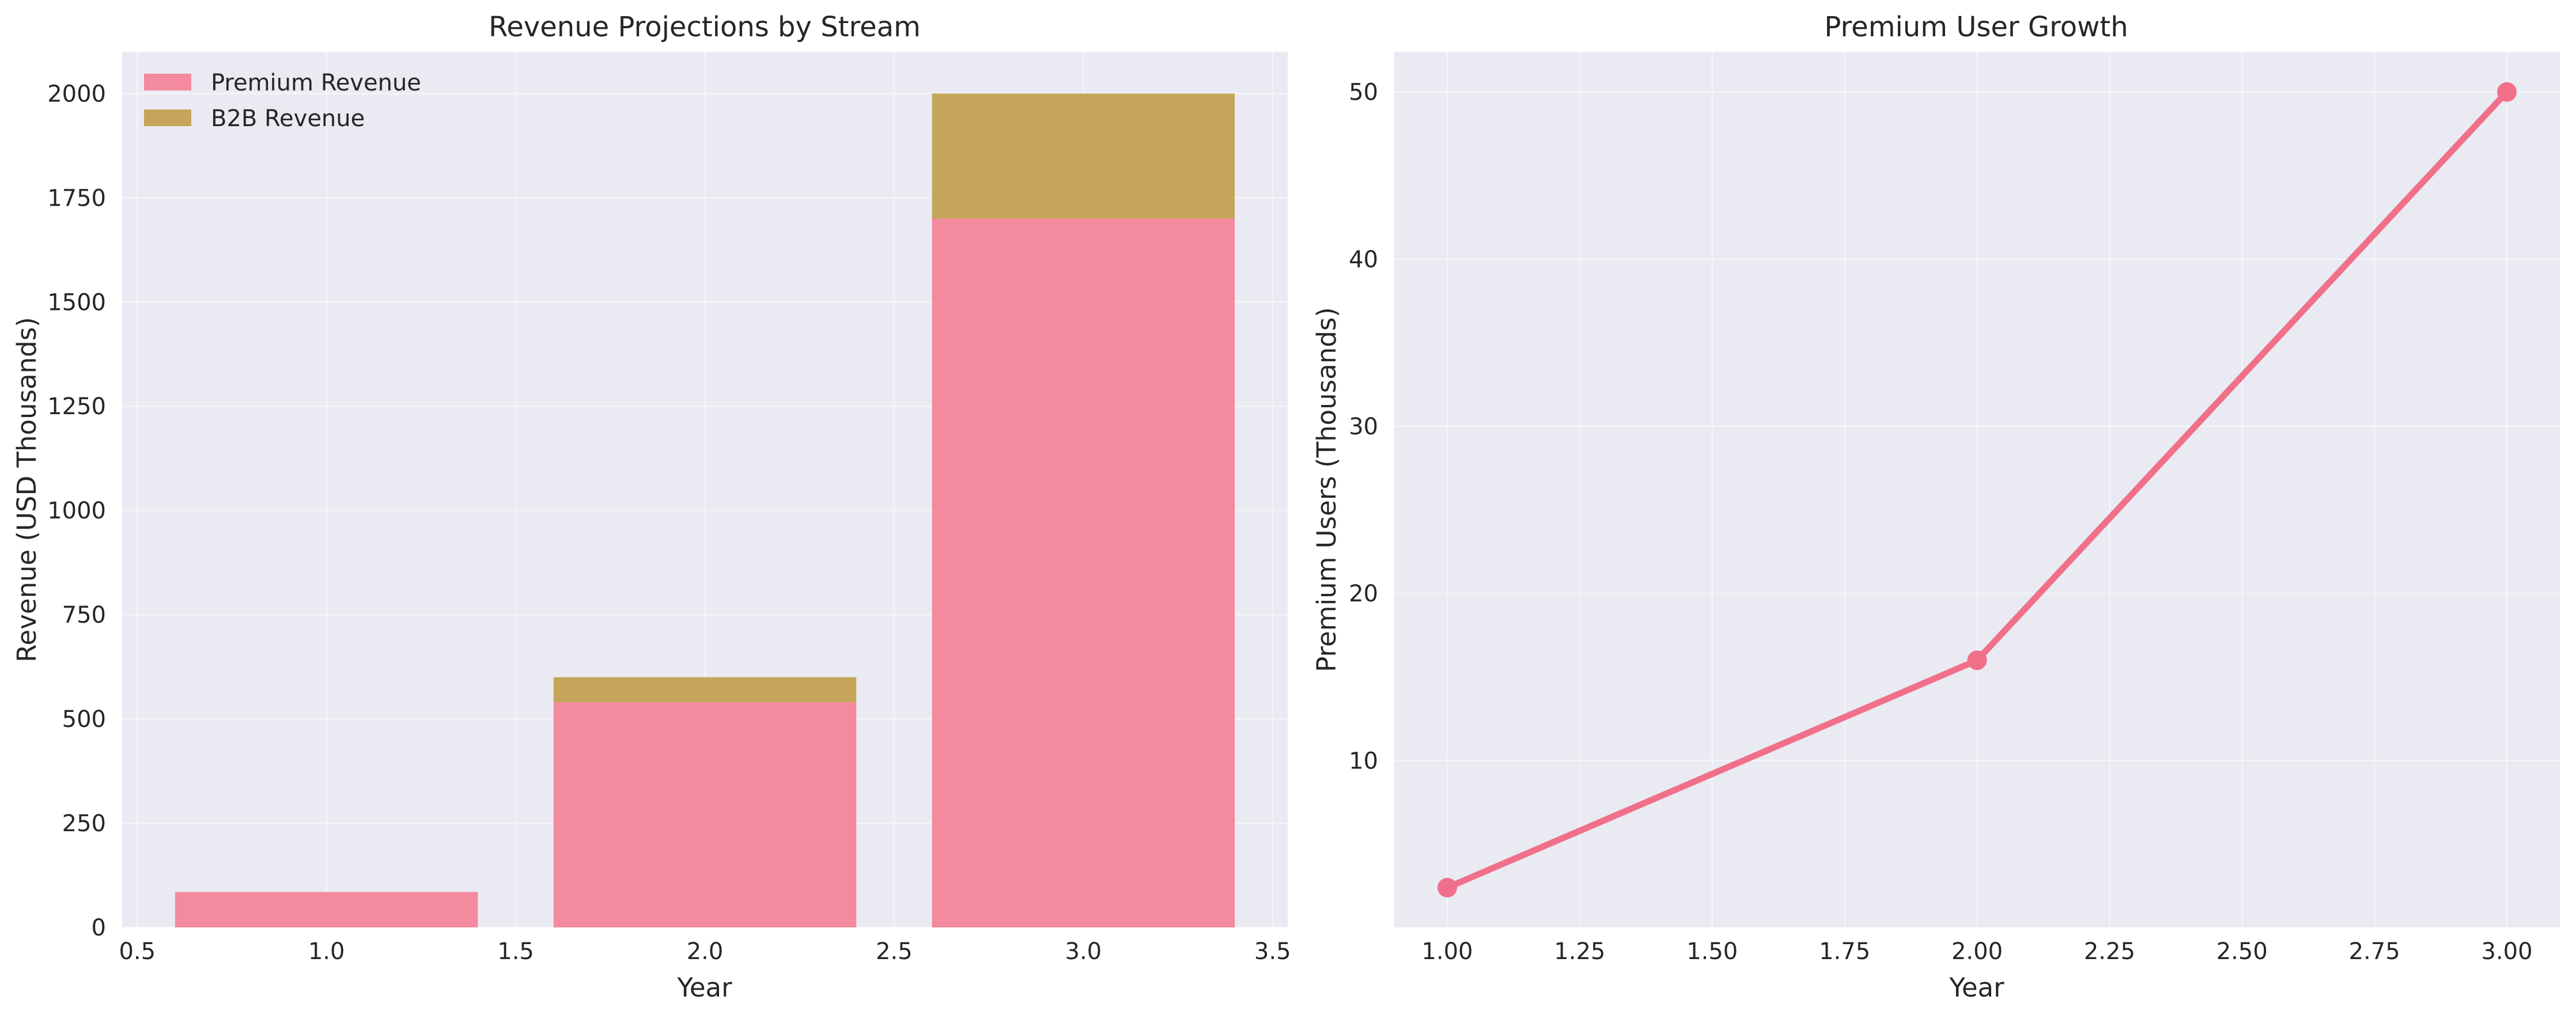 Image resolution: width=2576 pixels, height=1019 pixels. Describe the element at coordinates (1272, 951) in the screenshot. I see `revenue-x-tick-label: 3.5` at that location.